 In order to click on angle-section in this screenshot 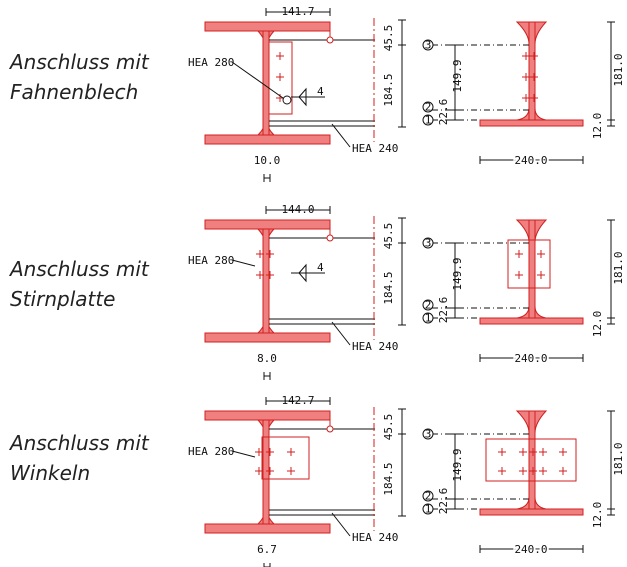, I will do `click(531, 460)`.